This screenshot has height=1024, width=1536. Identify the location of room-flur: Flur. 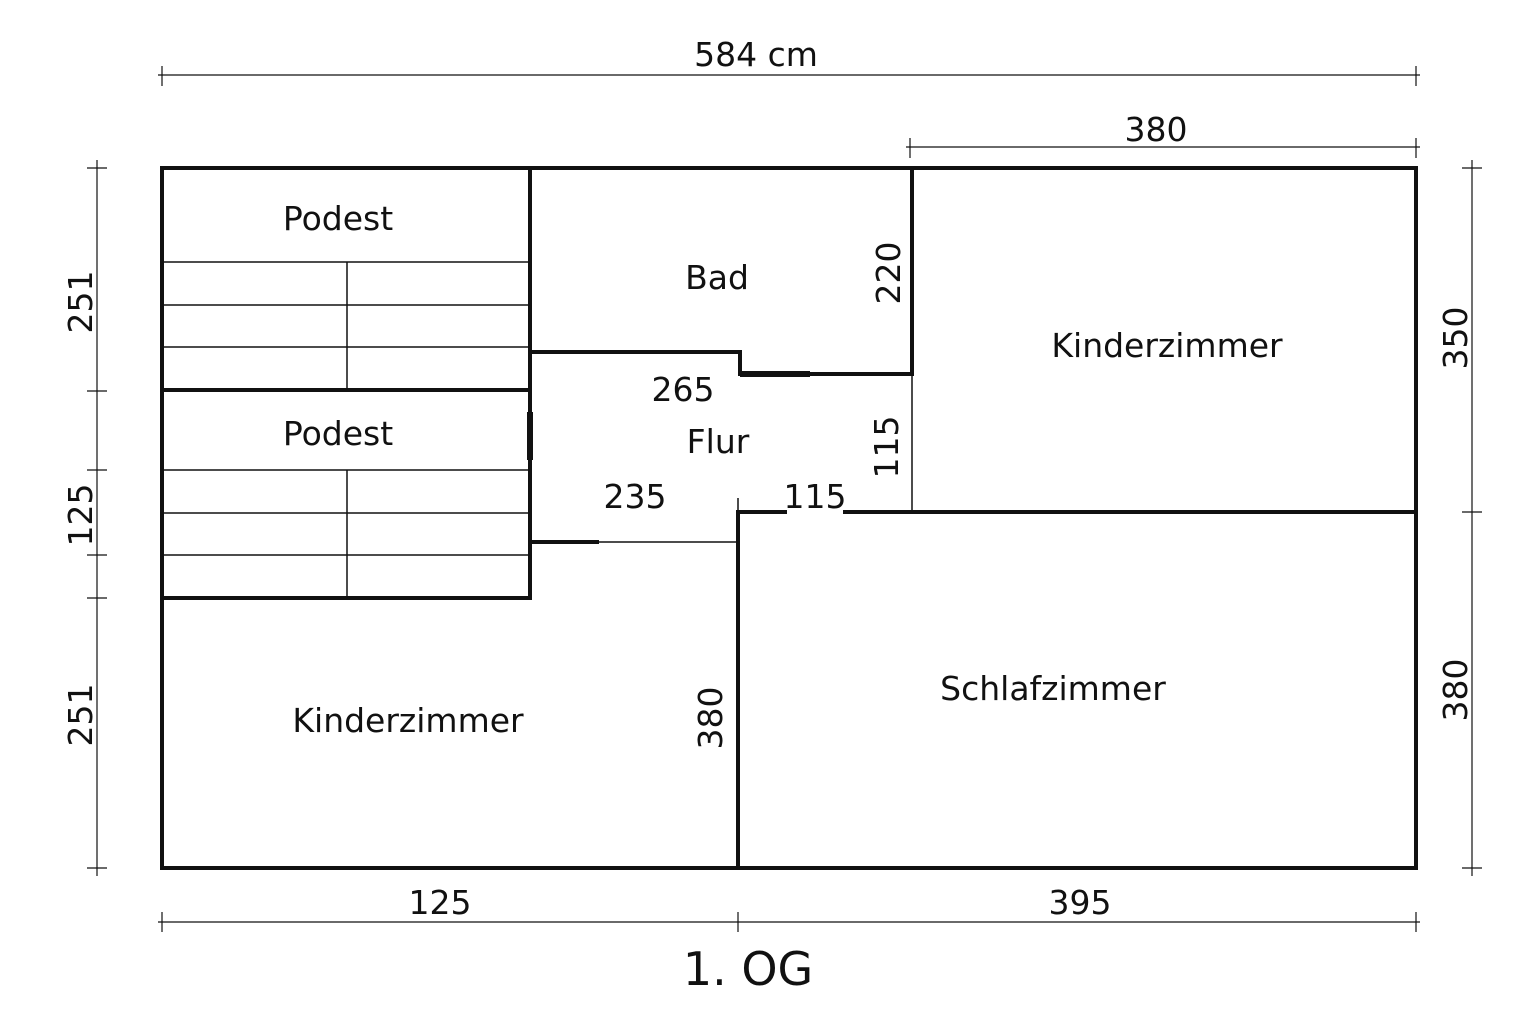
(718, 441).